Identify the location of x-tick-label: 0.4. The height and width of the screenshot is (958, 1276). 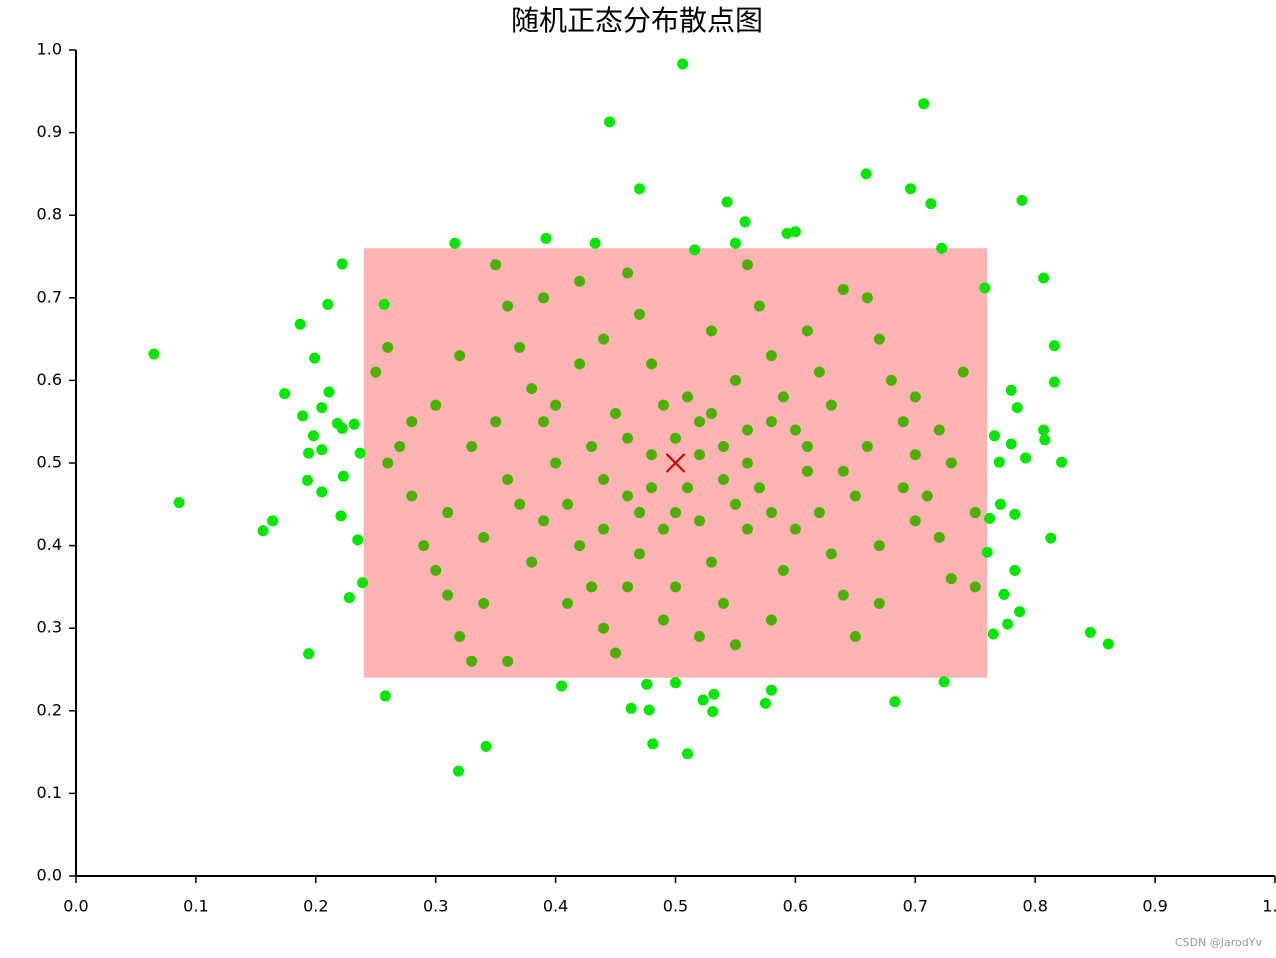
(555, 906).